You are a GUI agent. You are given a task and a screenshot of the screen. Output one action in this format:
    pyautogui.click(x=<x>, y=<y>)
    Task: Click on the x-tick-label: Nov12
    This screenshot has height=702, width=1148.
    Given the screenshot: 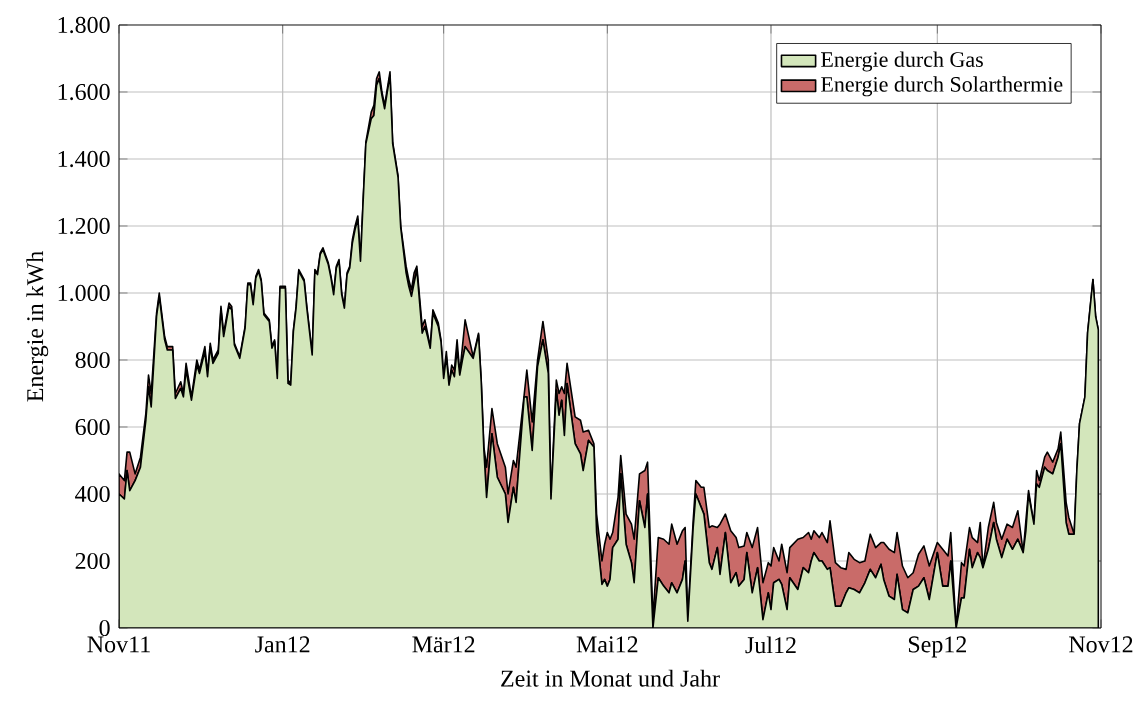 What is the action you would take?
    pyautogui.click(x=1101, y=644)
    